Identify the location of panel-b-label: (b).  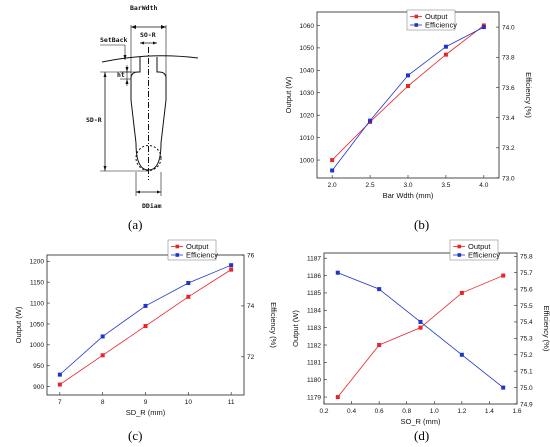
(421, 224).